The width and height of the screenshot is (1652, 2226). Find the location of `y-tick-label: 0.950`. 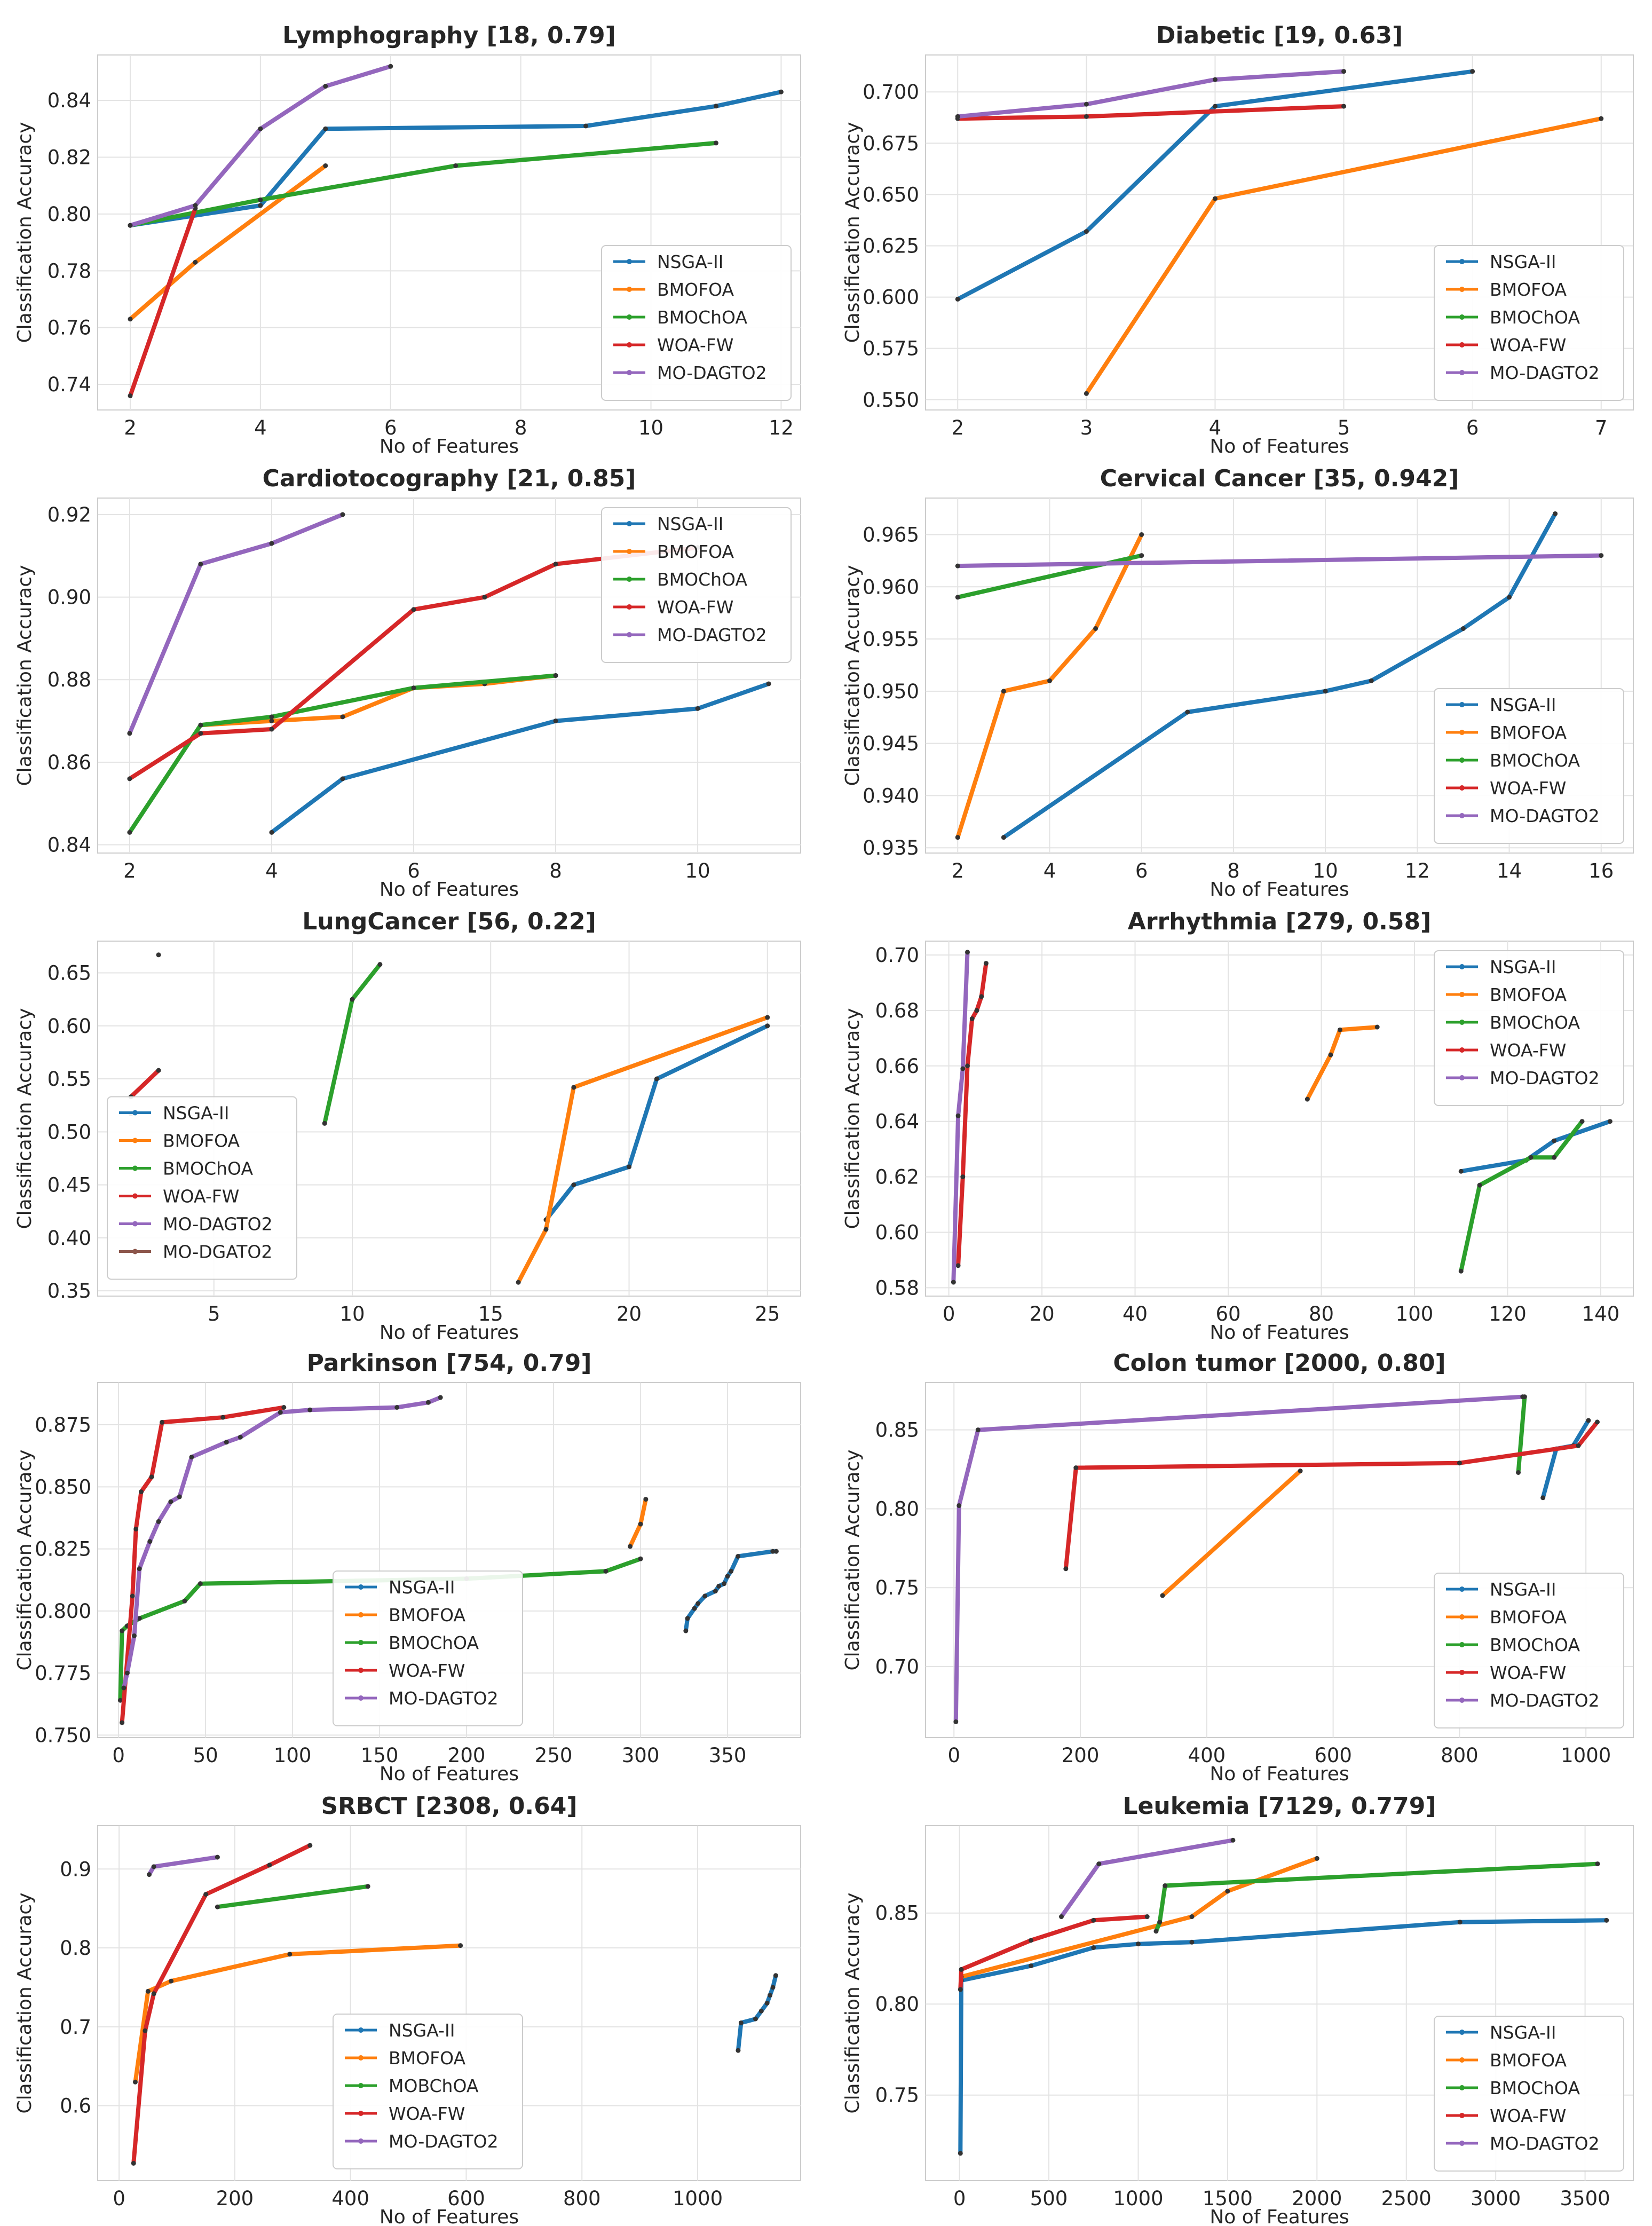

y-tick-label: 0.950 is located at coordinates (891, 691).